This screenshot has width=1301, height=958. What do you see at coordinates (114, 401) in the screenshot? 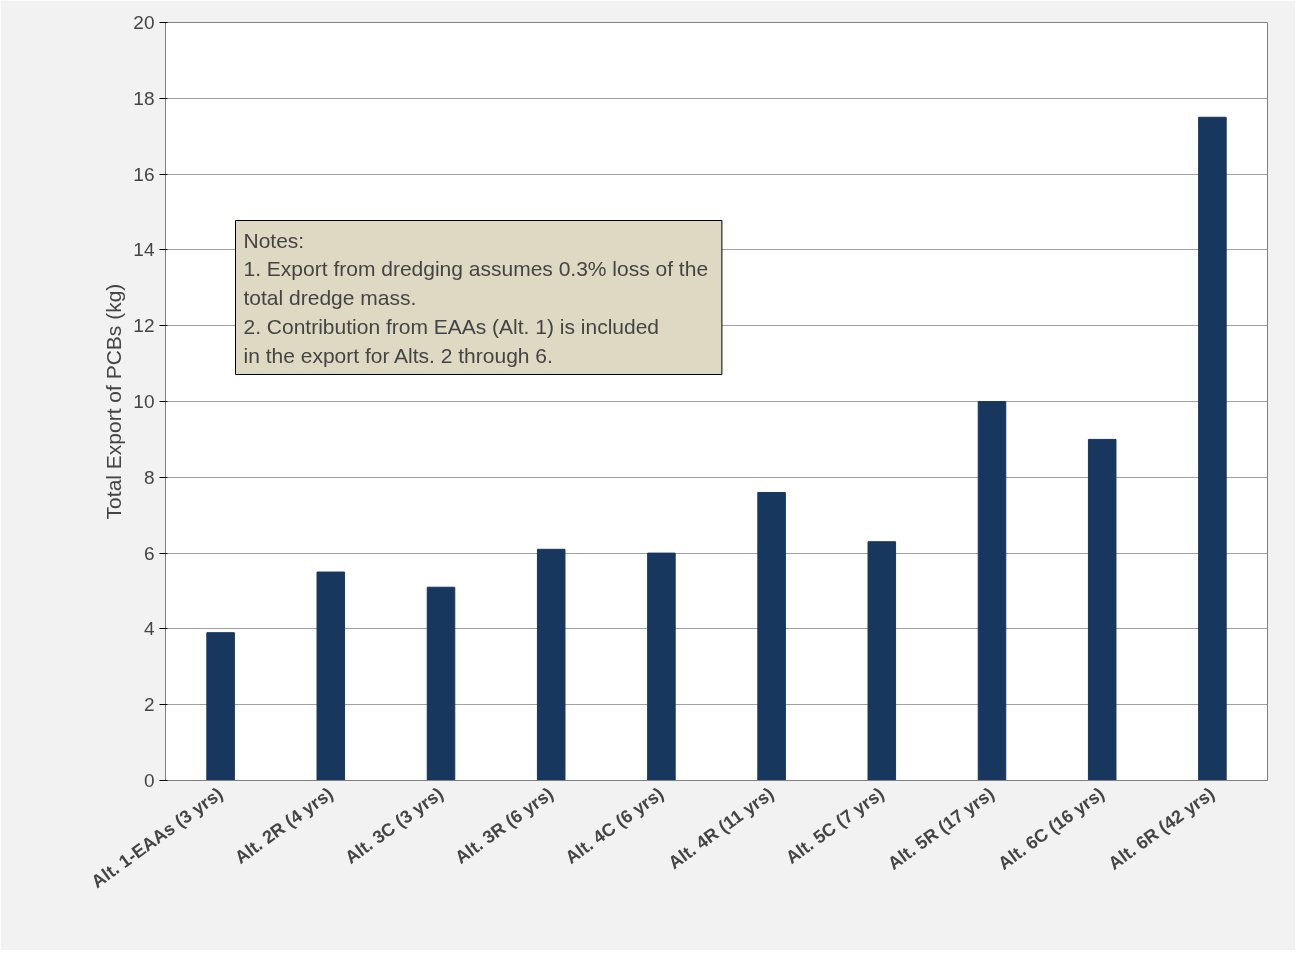
I see `y-axis-title: Total Export of PCBs (kg)` at bounding box center [114, 401].